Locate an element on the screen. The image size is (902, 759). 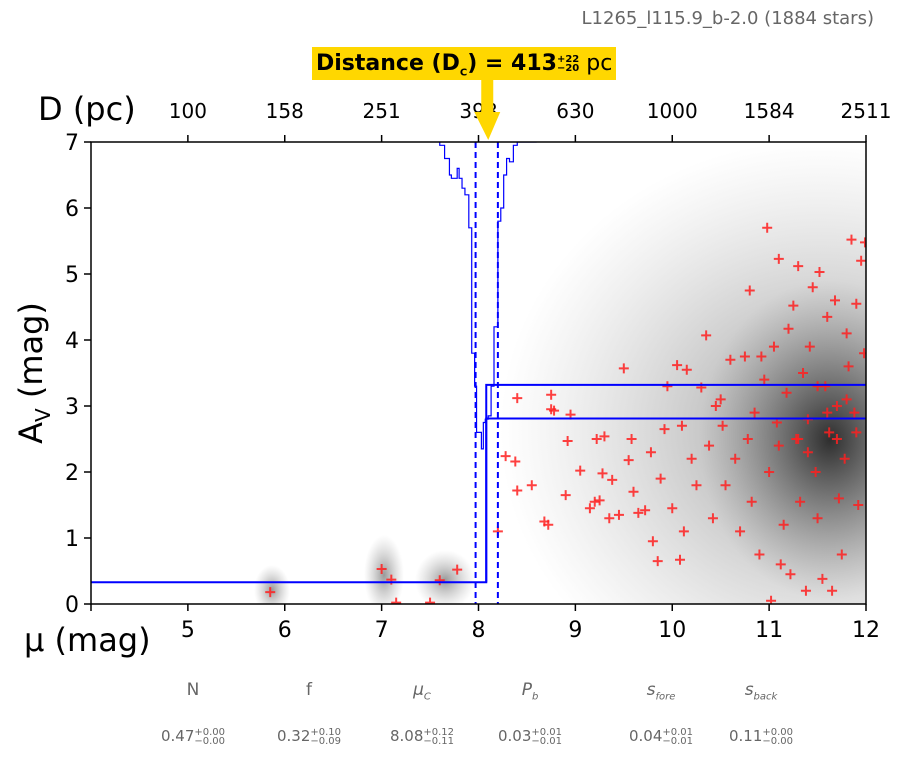
param-name: μC is located at coordinates (422, 691).